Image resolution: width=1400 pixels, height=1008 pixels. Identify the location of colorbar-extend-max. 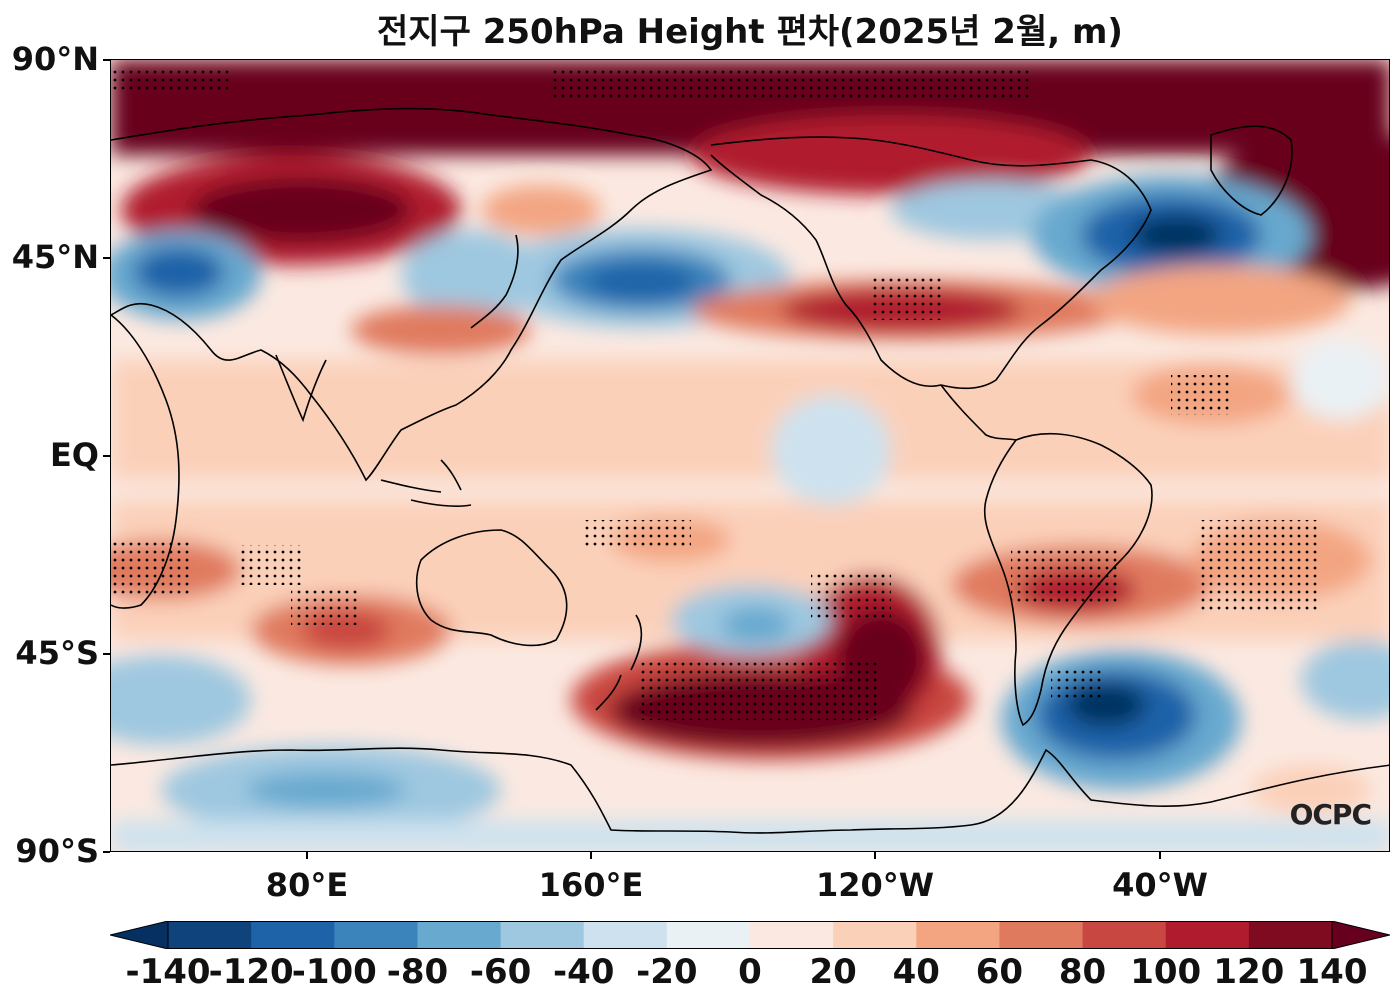
(1360, 935).